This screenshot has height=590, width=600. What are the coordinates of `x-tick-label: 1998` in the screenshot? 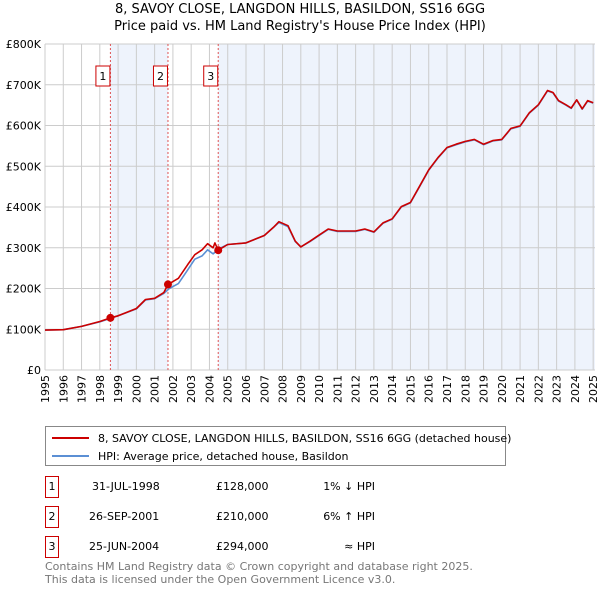 It's located at (100, 389).